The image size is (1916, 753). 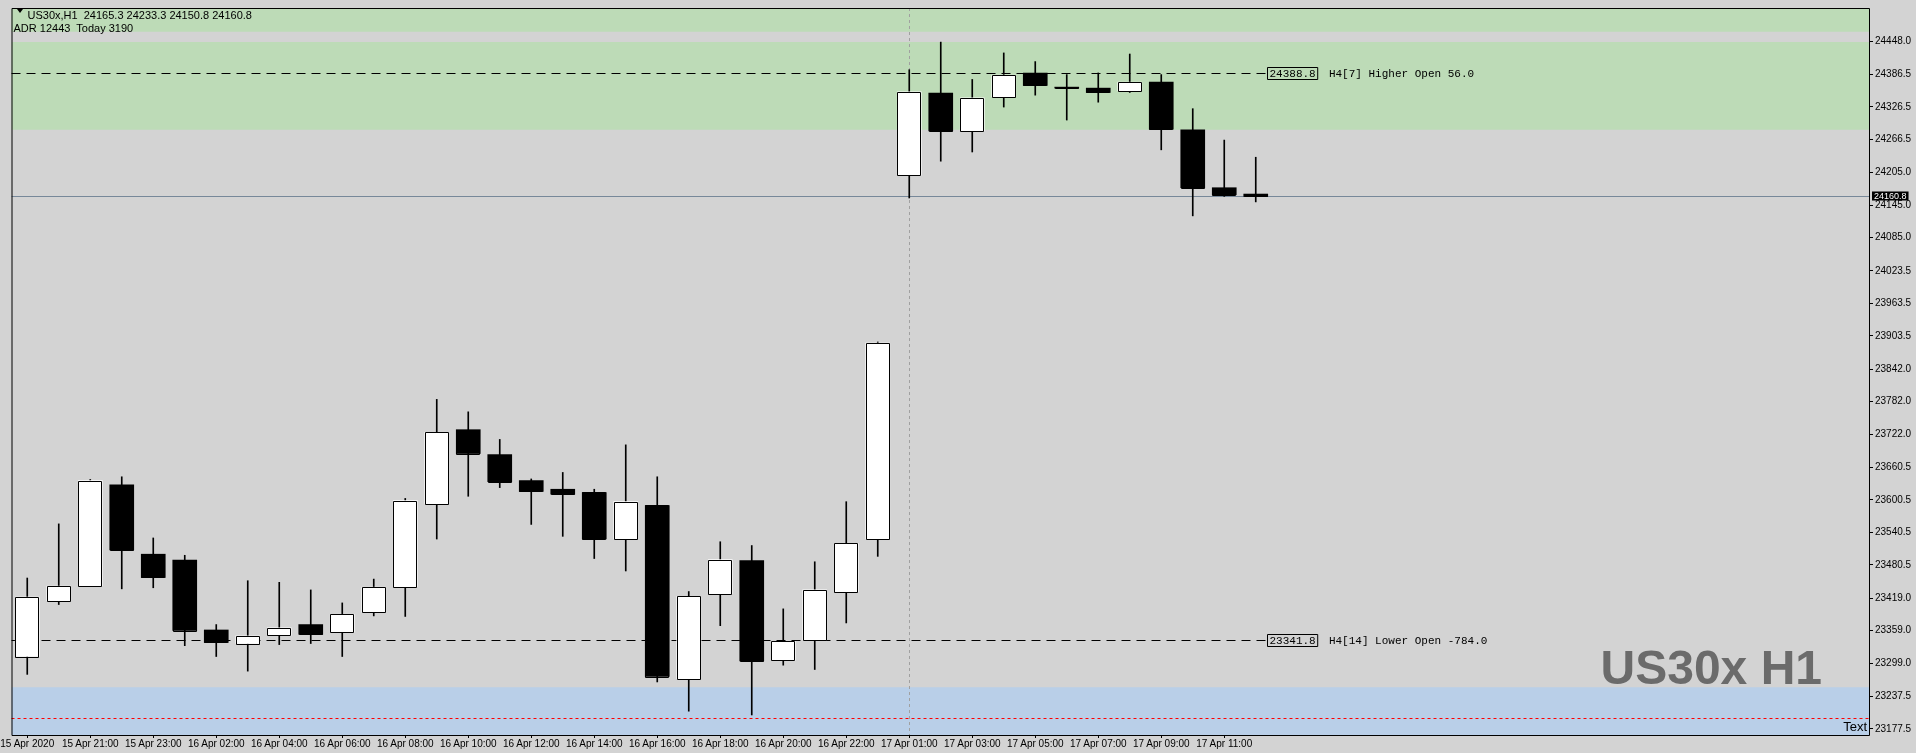 I want to click on x-tick-label: 16 Apr 14:00, so click(x=594, y=743).